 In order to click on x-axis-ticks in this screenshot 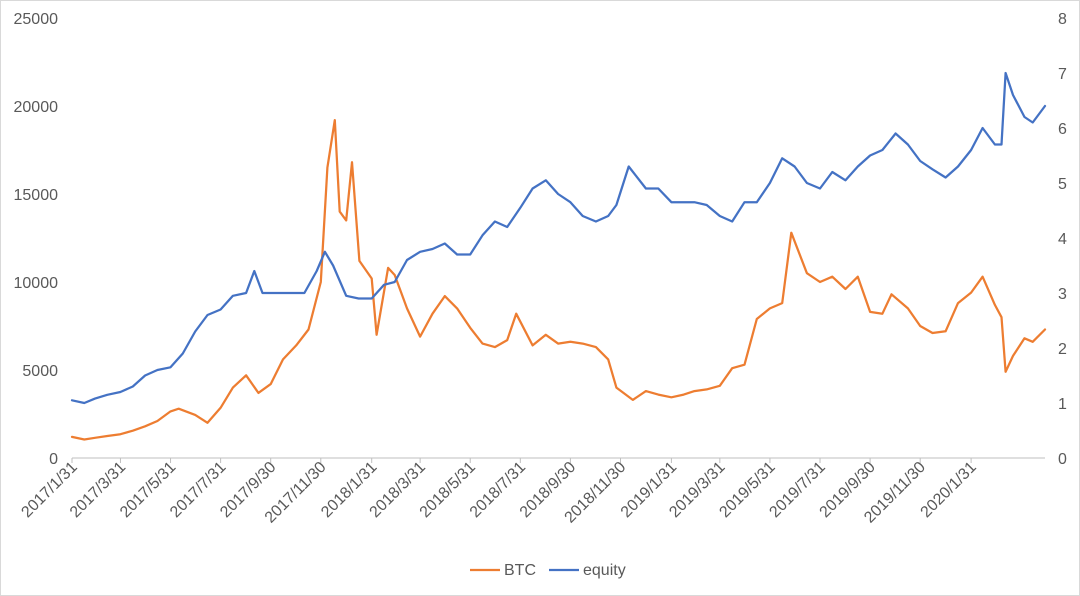, I will do `click(521, 460)`.